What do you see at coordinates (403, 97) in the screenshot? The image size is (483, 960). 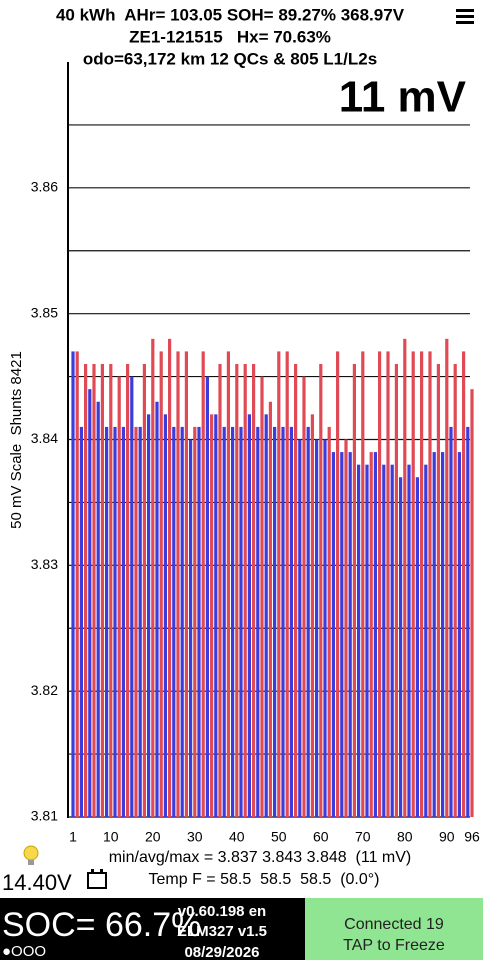 I see `spread-annotation: 11 mV` at bounding box center [403, 97].